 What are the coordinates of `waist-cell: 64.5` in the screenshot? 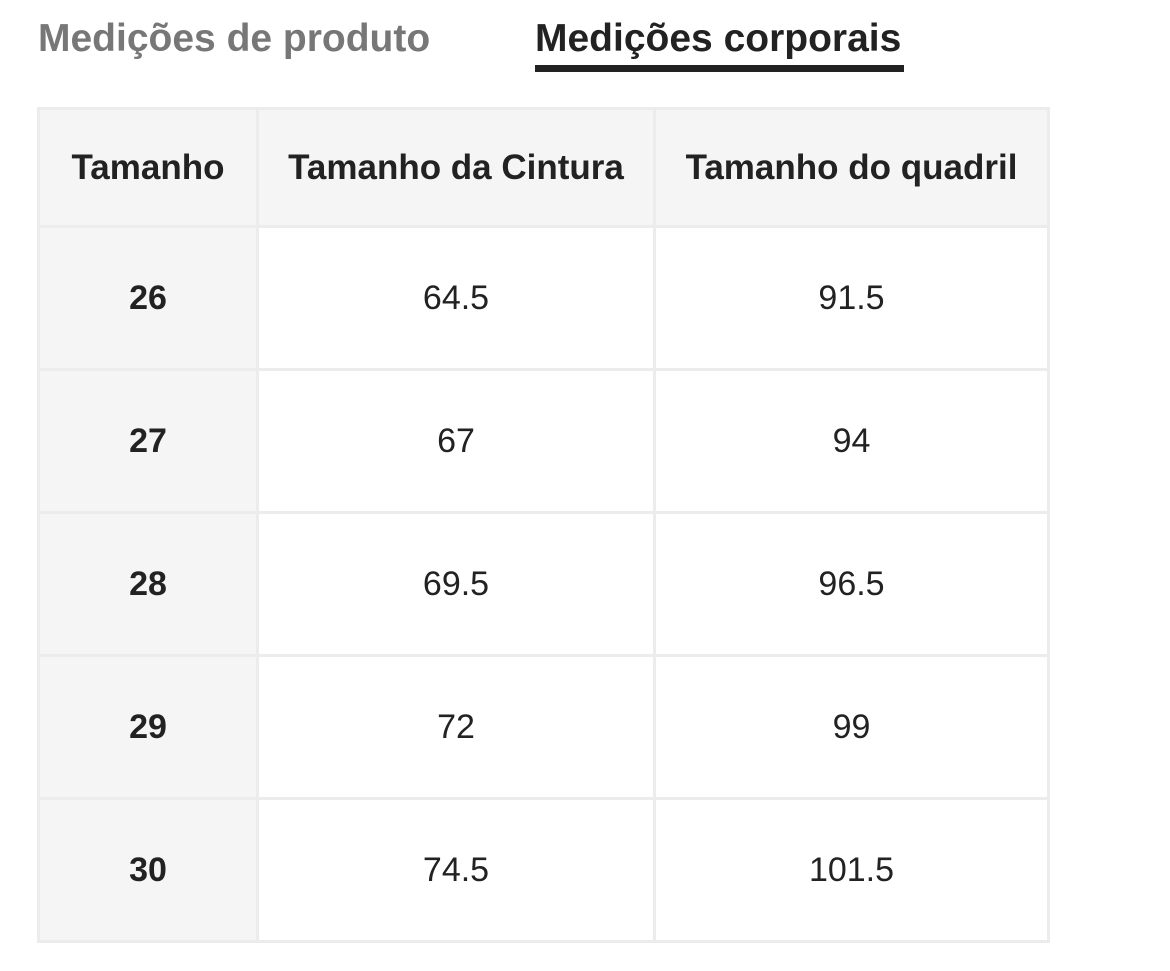 It's located at (456, 298).